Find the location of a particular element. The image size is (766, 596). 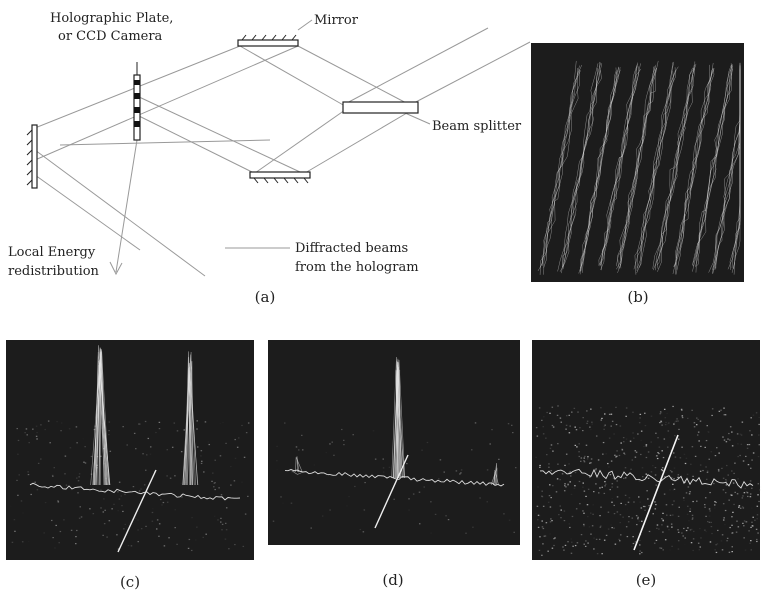

leader-line is located at coordinates (305, 25).